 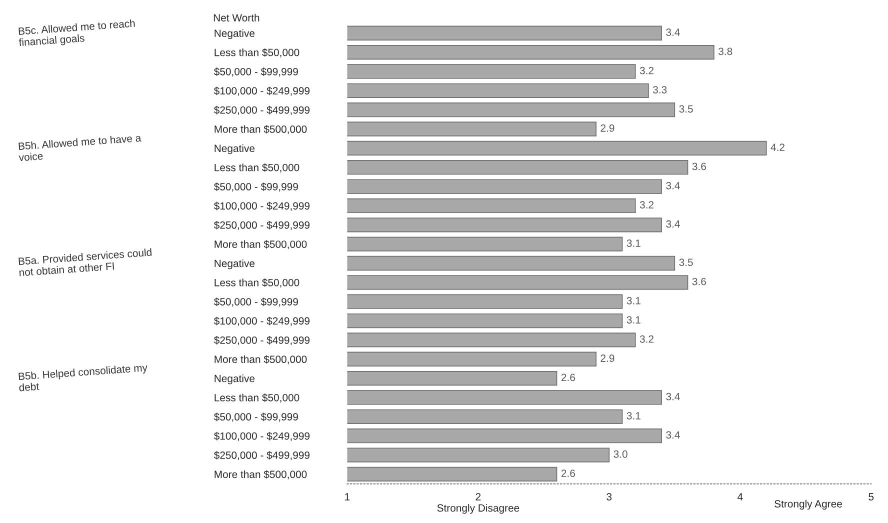 What do you see at coordinates (660, 90) in the screenshot?
I see `data-label: 3.3` at bounding box center [660, 90].